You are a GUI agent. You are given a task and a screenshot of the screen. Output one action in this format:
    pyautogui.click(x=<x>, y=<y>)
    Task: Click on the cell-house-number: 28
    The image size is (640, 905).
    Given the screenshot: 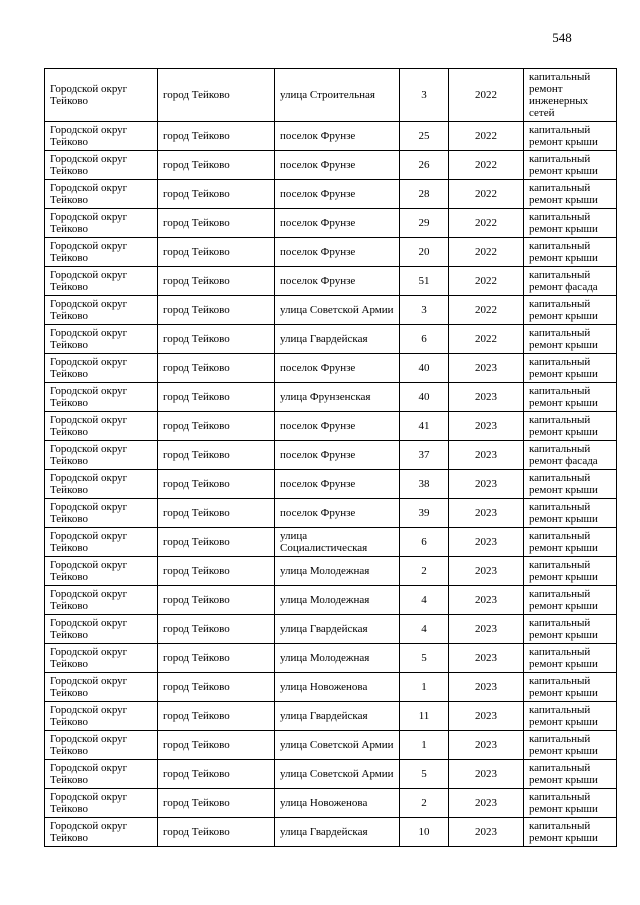 What is the action you would take?
    pyautogui.click(x=424, y=194)
    